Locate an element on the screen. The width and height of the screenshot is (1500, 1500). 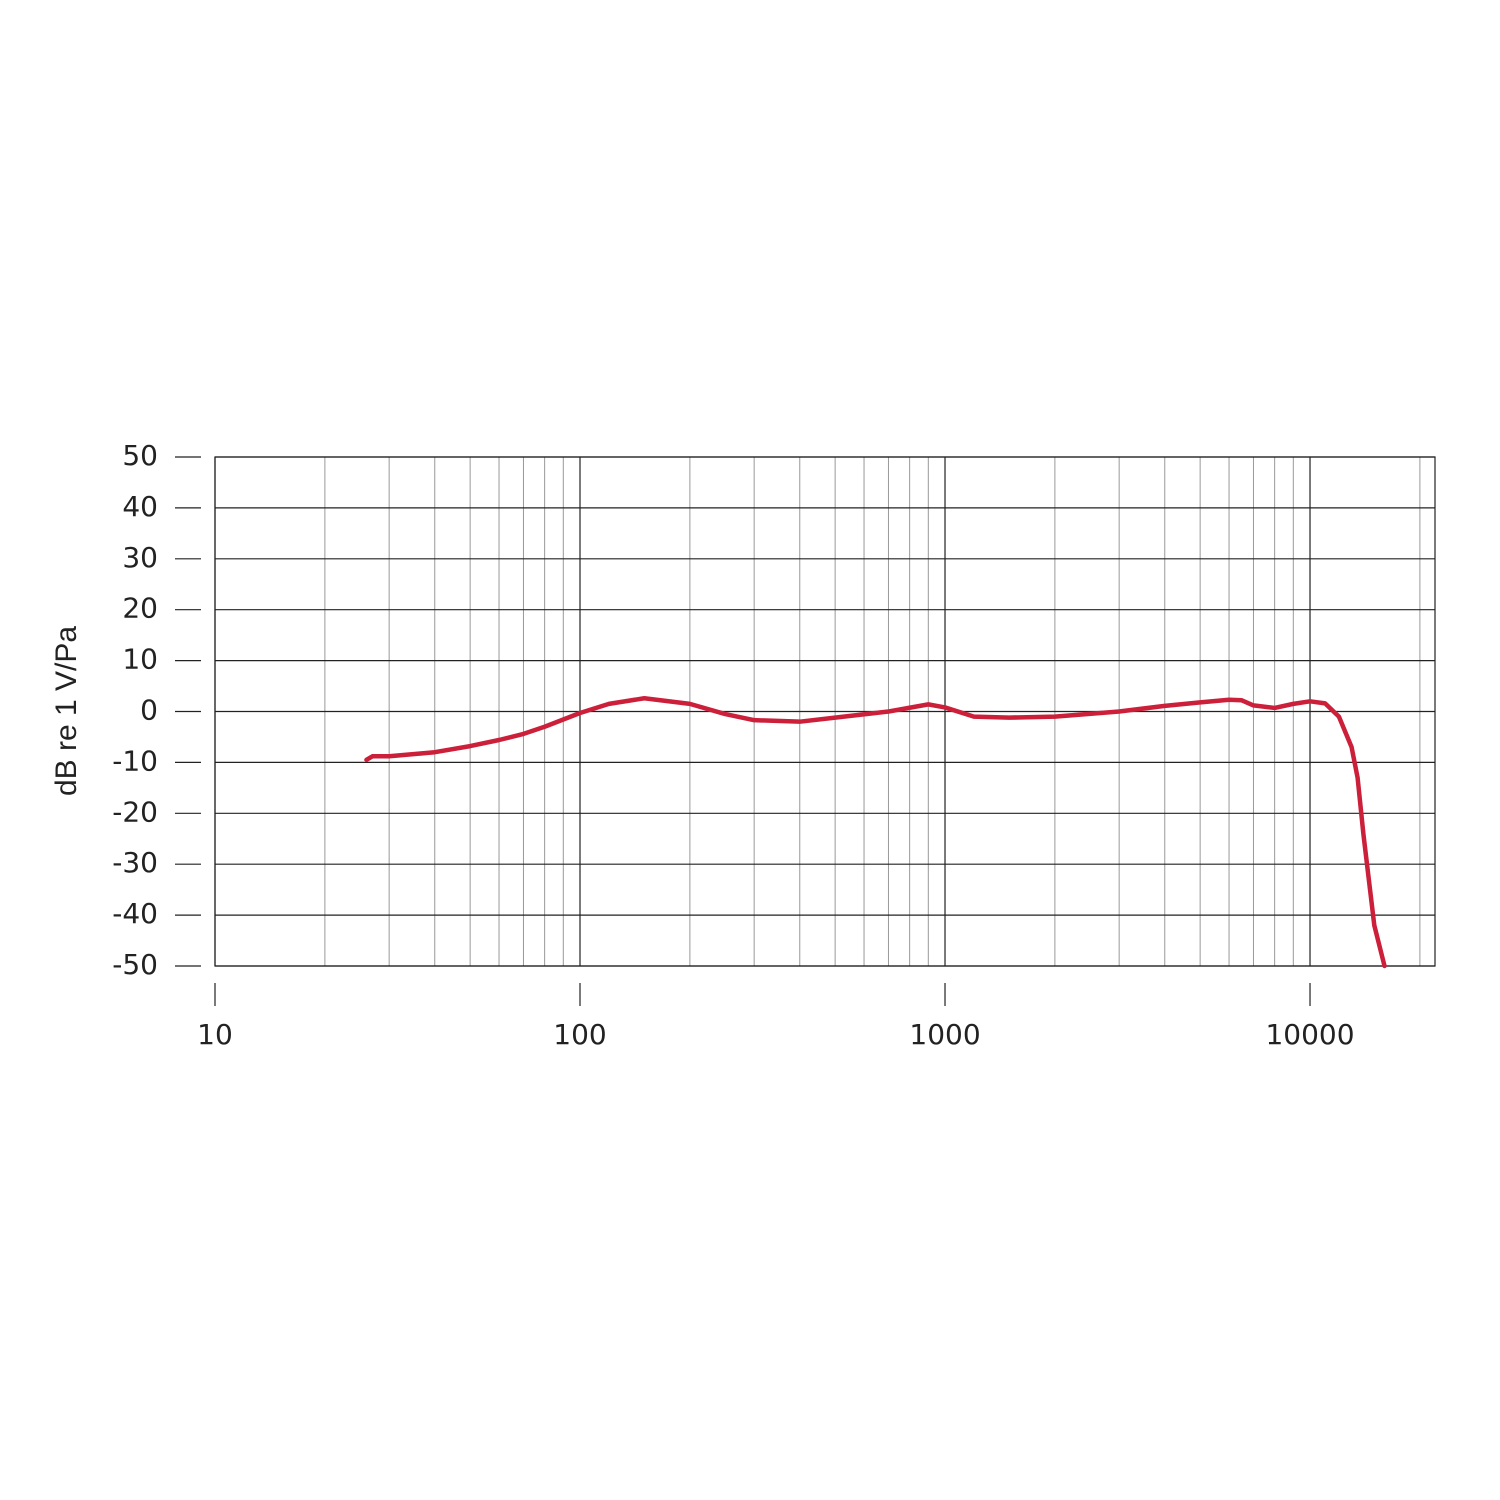
y-tick-label: -40 is located at coordinates (135, 913).